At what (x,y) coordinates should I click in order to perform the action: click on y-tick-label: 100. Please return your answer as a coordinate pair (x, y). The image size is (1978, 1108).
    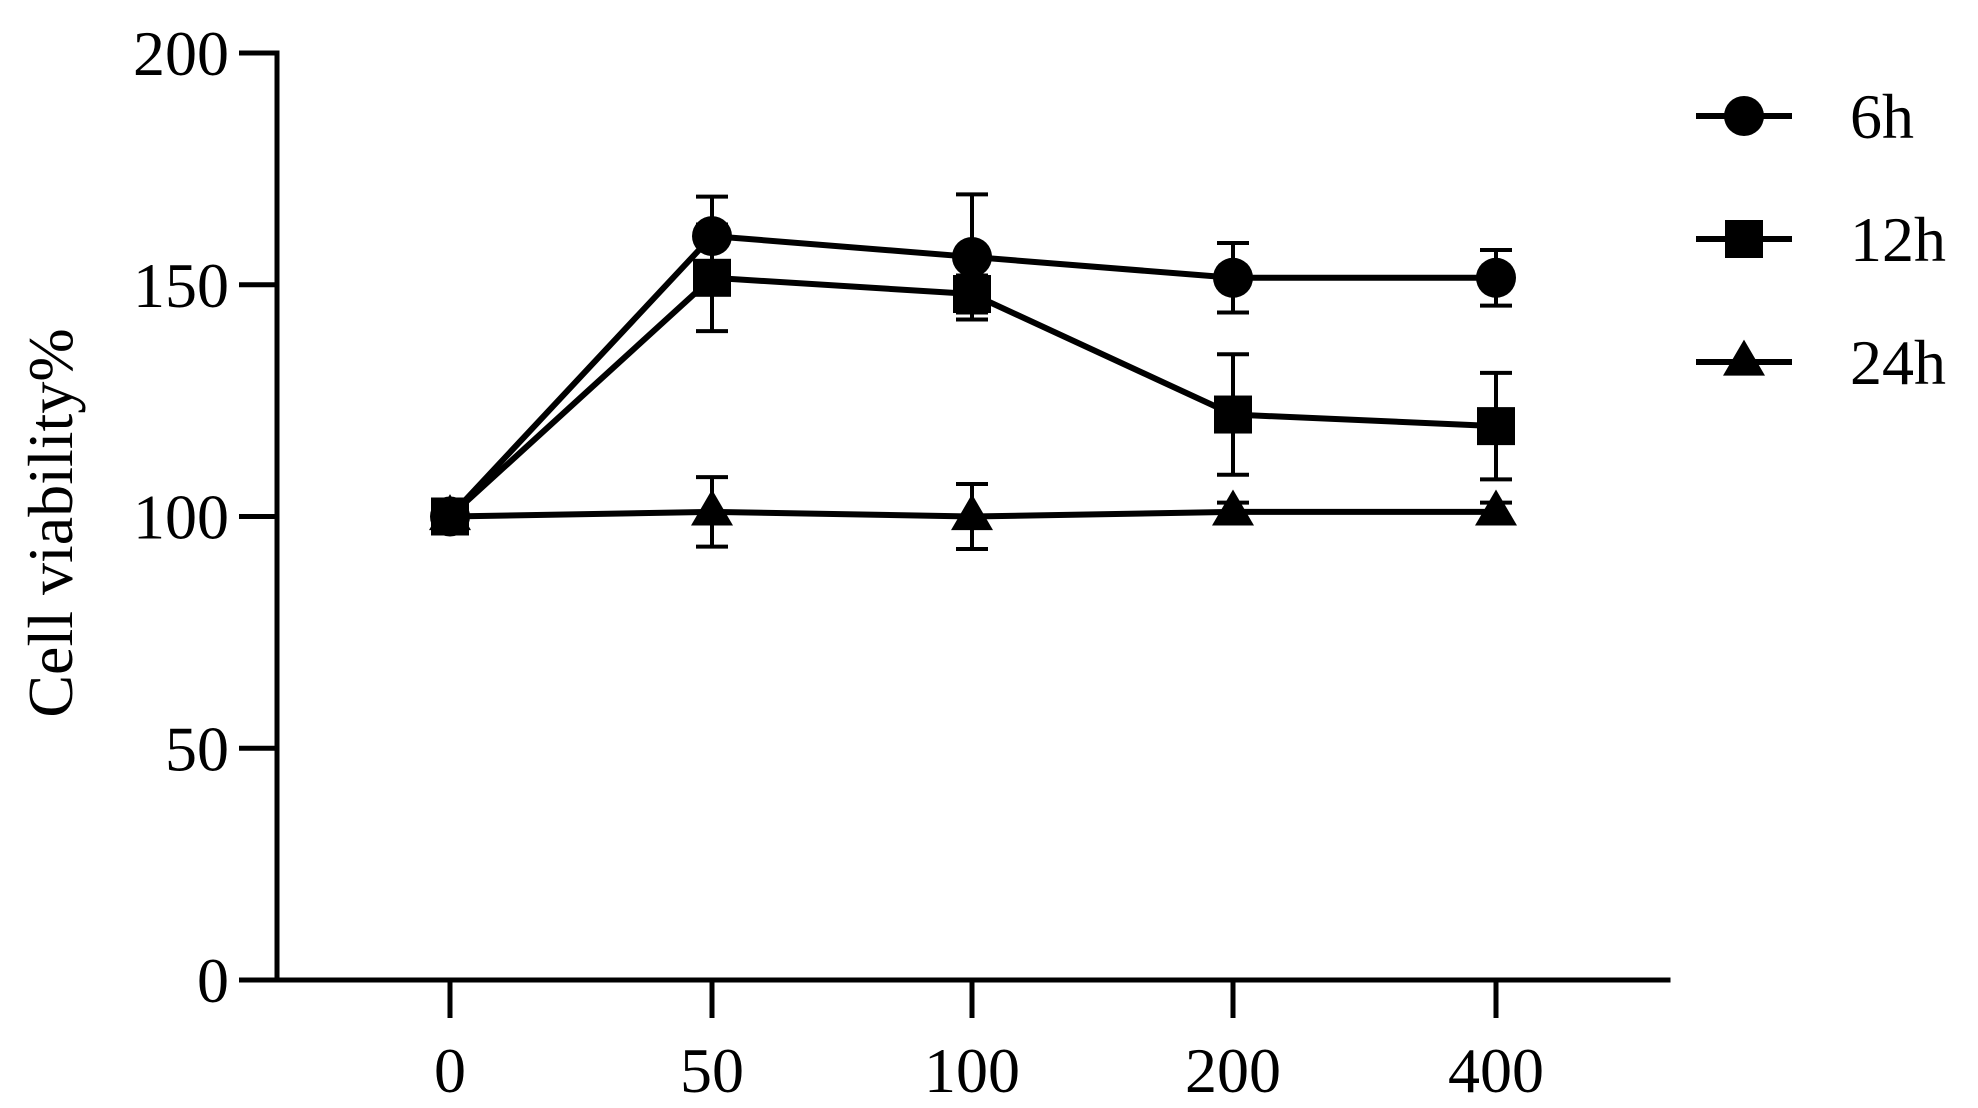
    Looking at the image, I should click on (181, 517).